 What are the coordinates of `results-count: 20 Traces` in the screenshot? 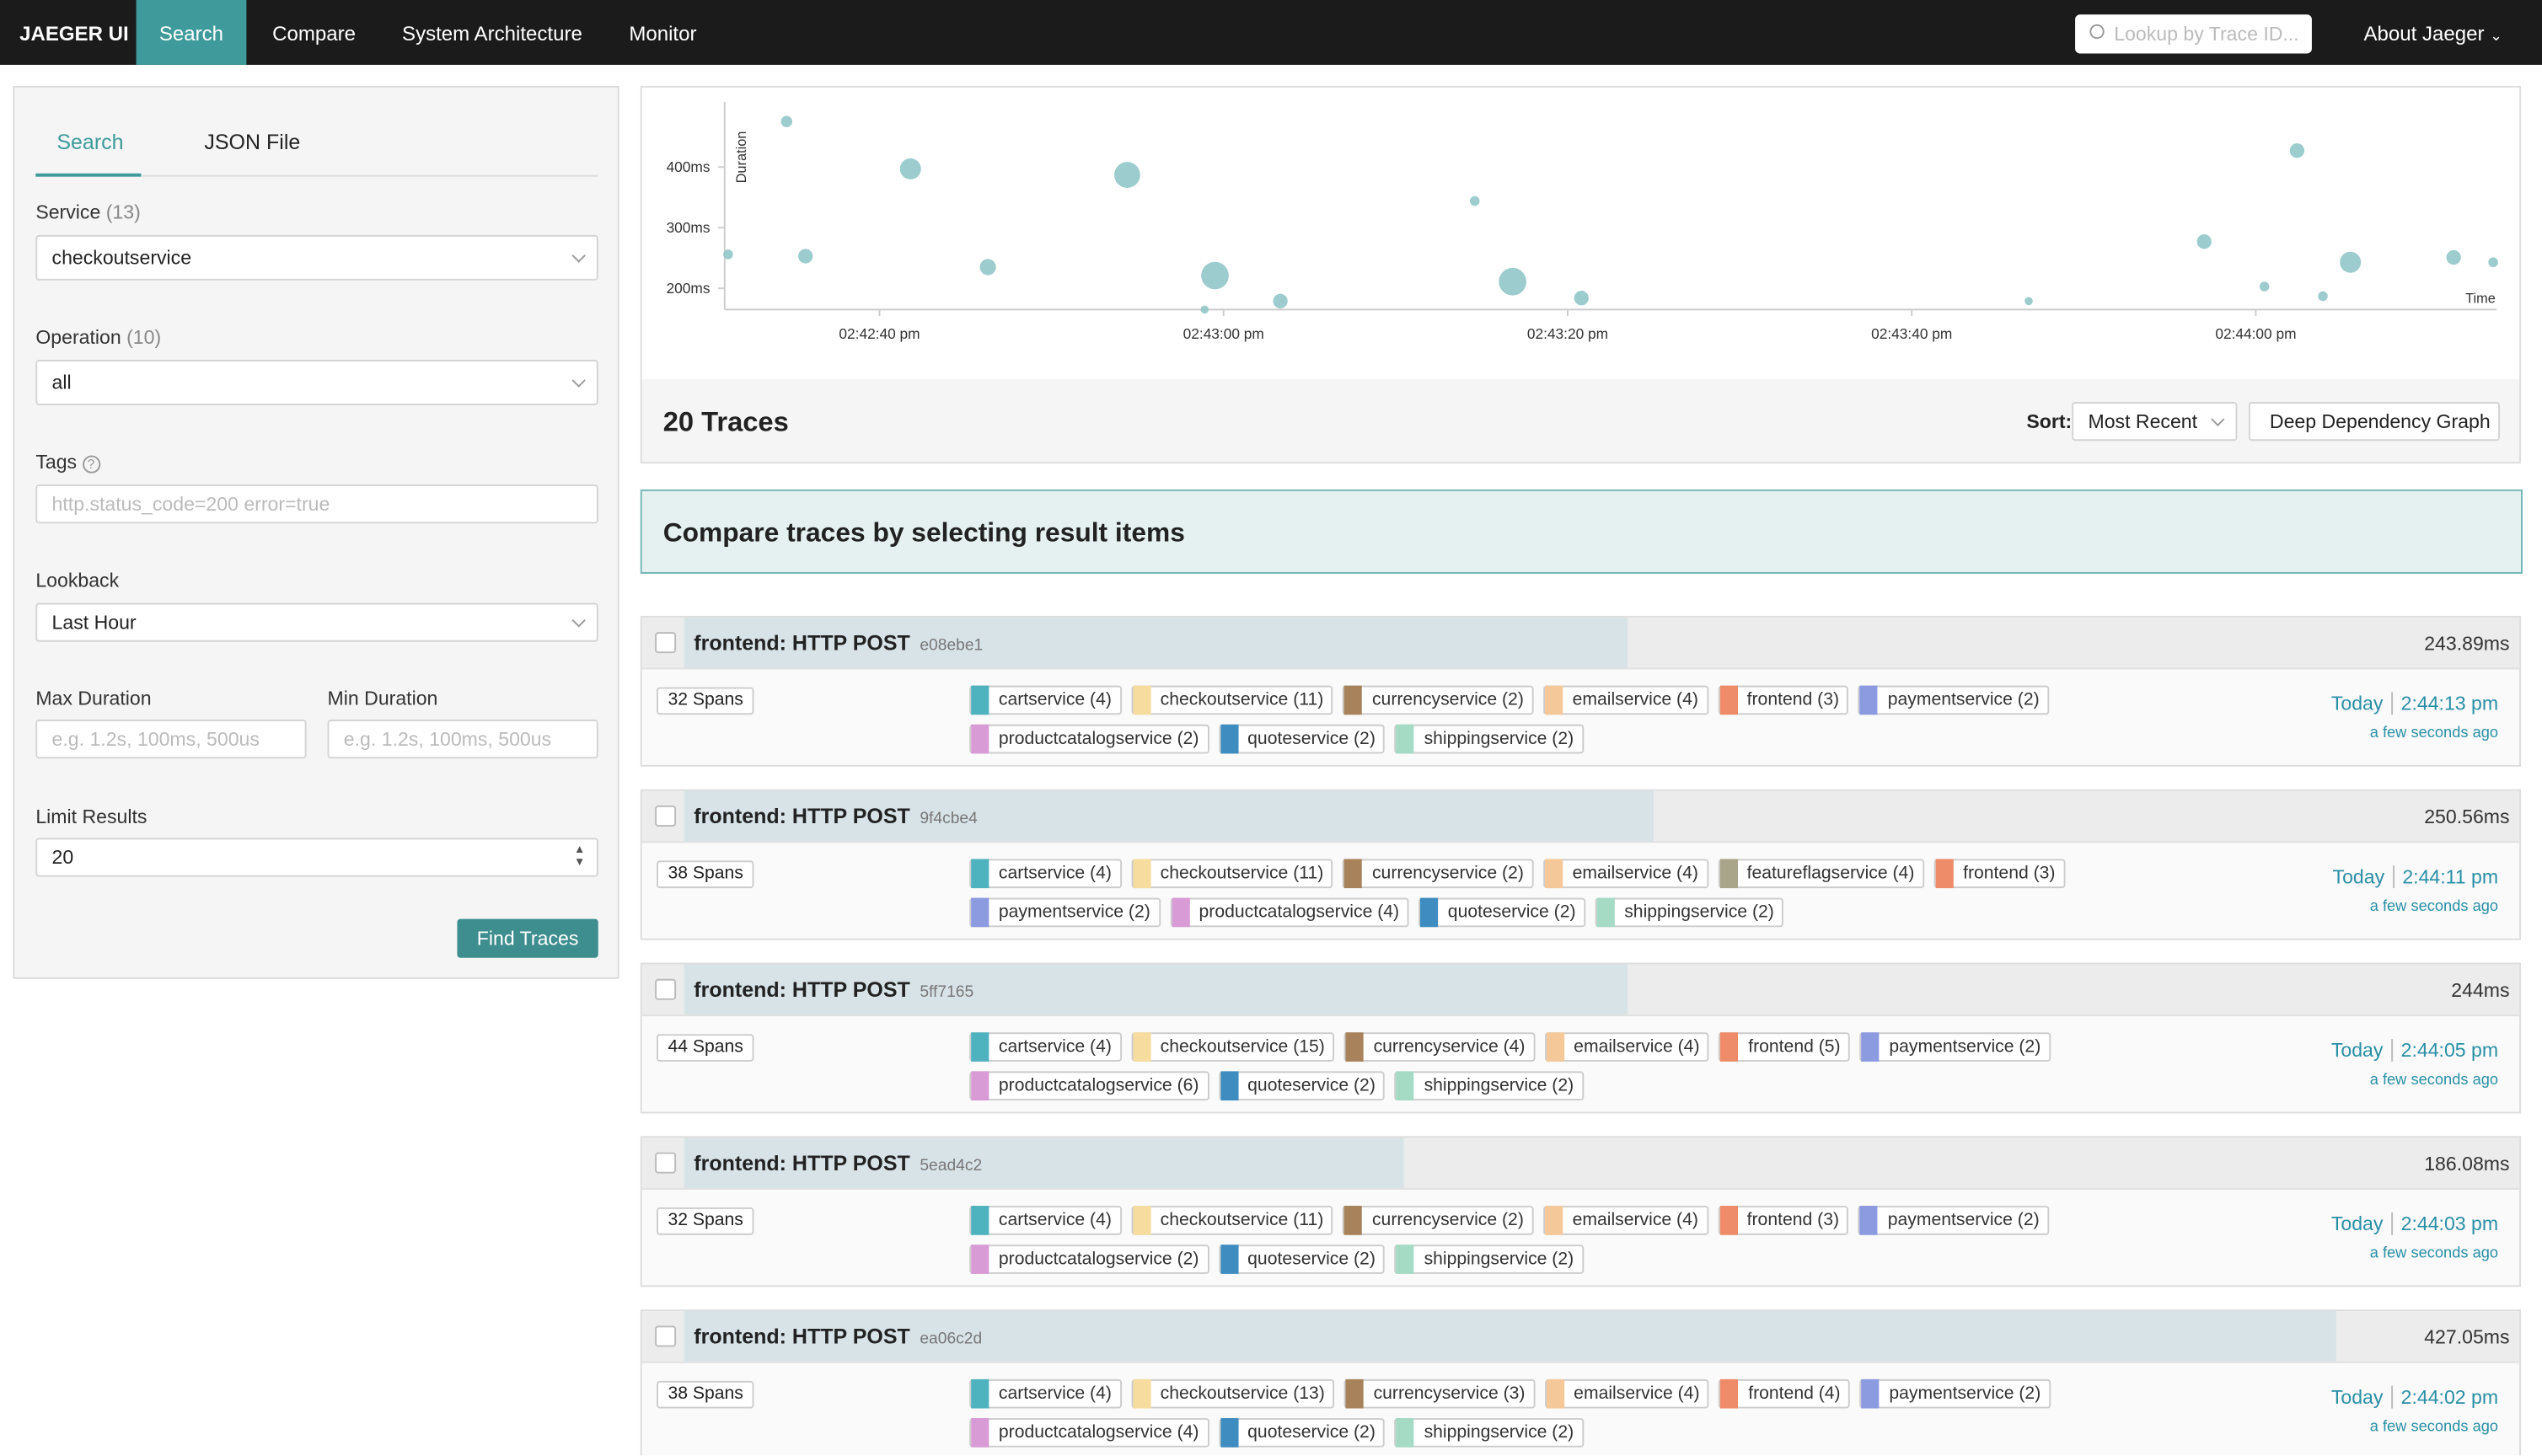 It's located at (726, 422).